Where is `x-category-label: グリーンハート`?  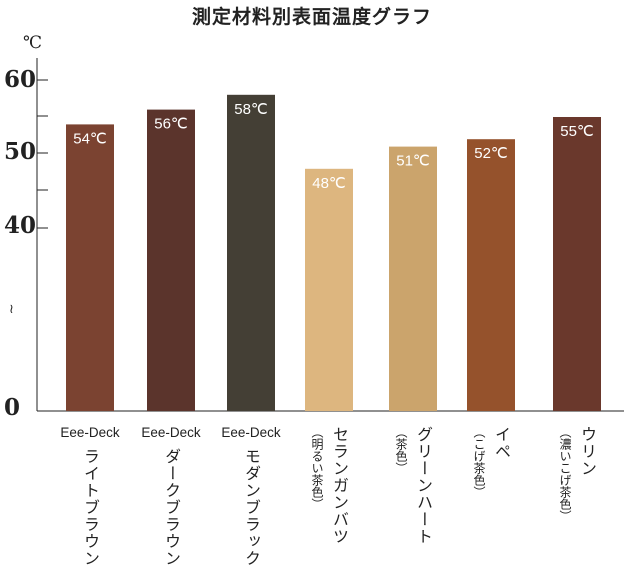 x-category-label: グリーンハート is located at coordinates (423, 485).